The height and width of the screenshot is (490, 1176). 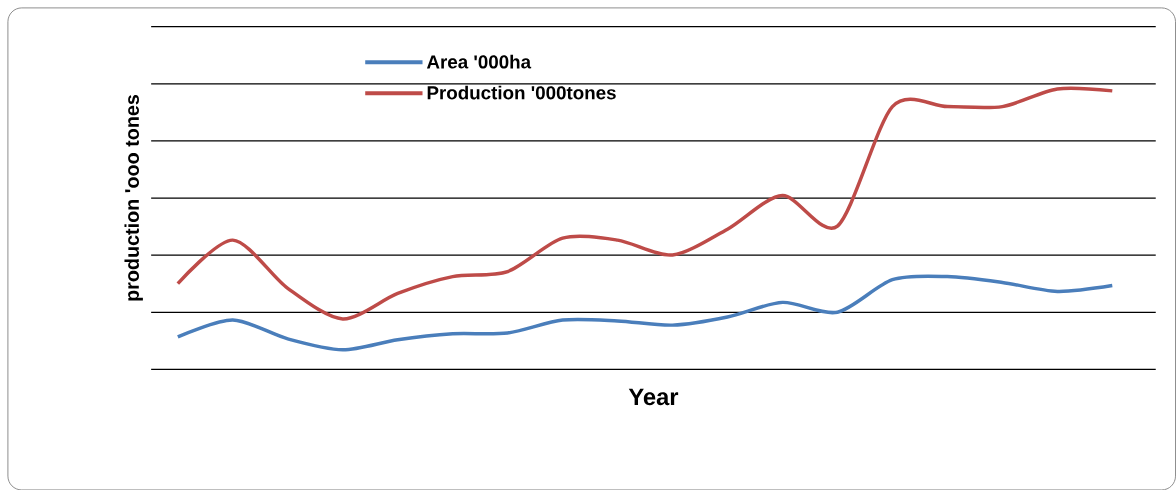 I want to click on y-axis-title: production 'ooo tones, so click(x=133, y=197).